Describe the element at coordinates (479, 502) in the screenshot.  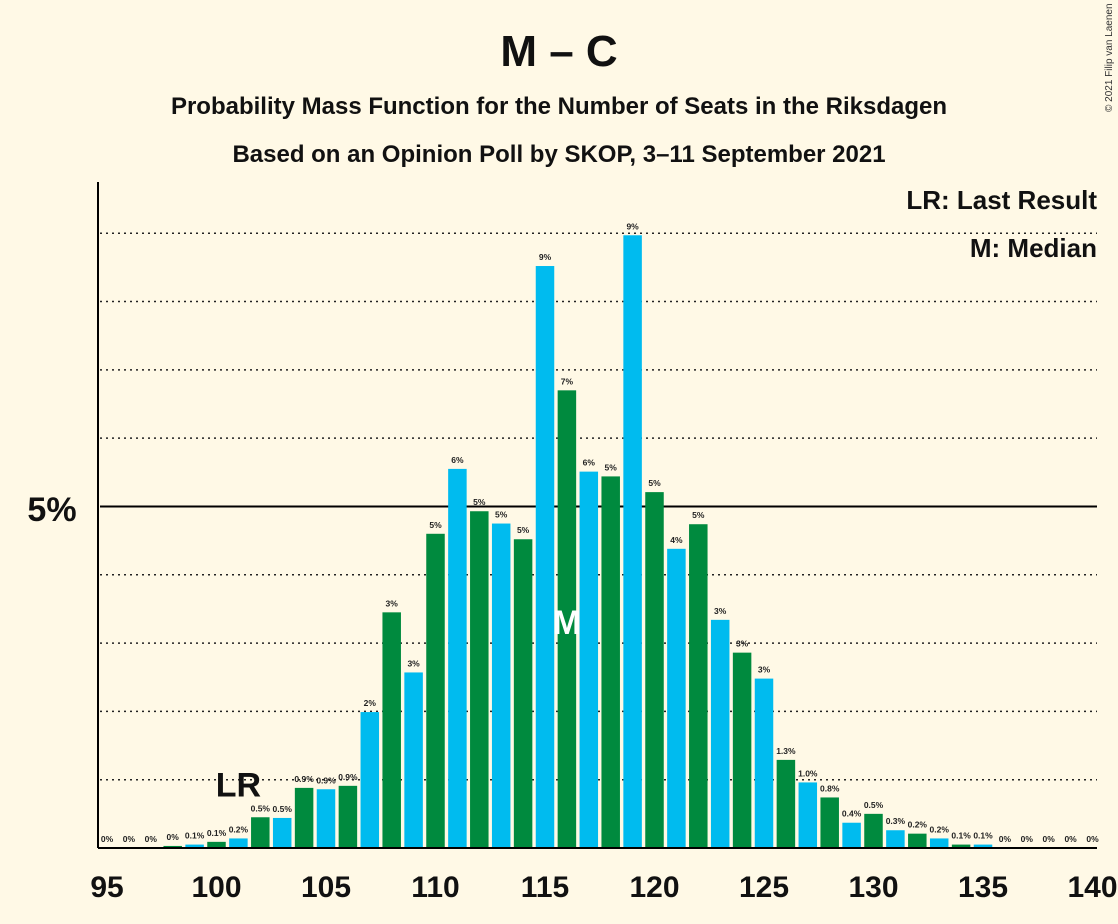
I see `bar-label-seat-113: 5%` at that location.